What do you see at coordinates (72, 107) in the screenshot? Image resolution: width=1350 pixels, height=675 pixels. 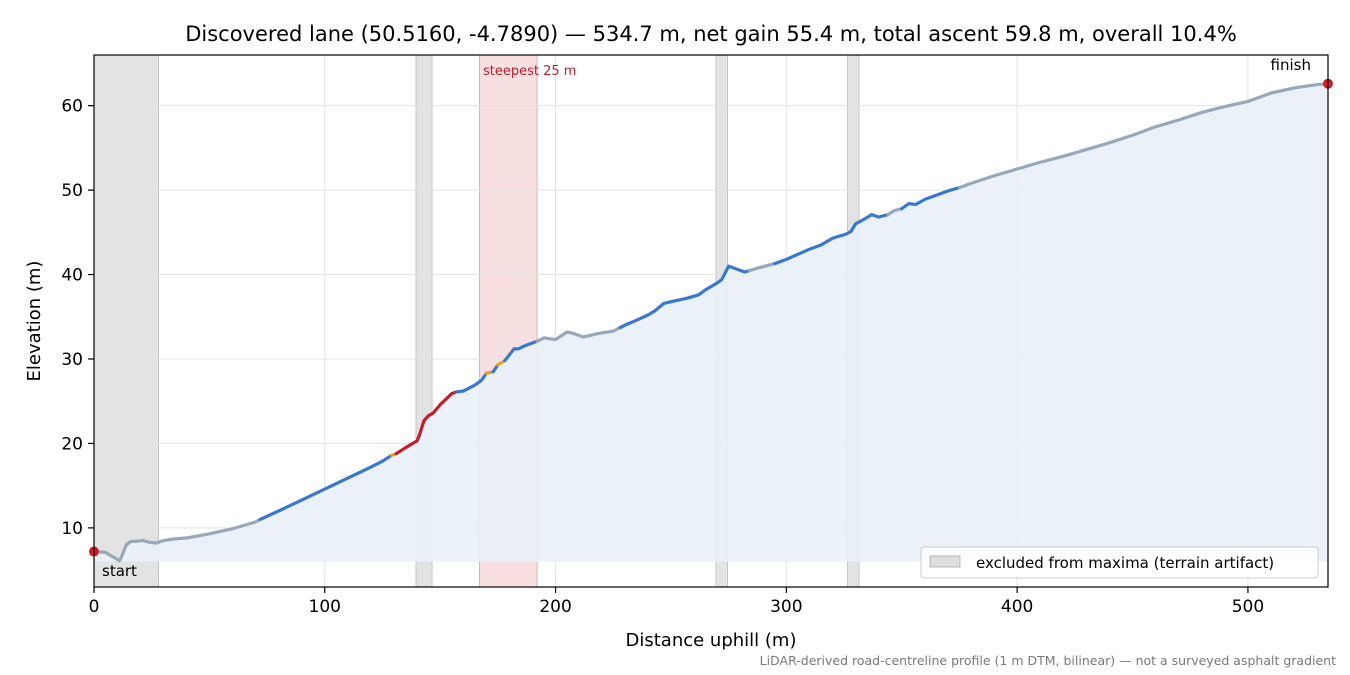 I see `y-tick-label: 60` at bounding box center [72, 107].